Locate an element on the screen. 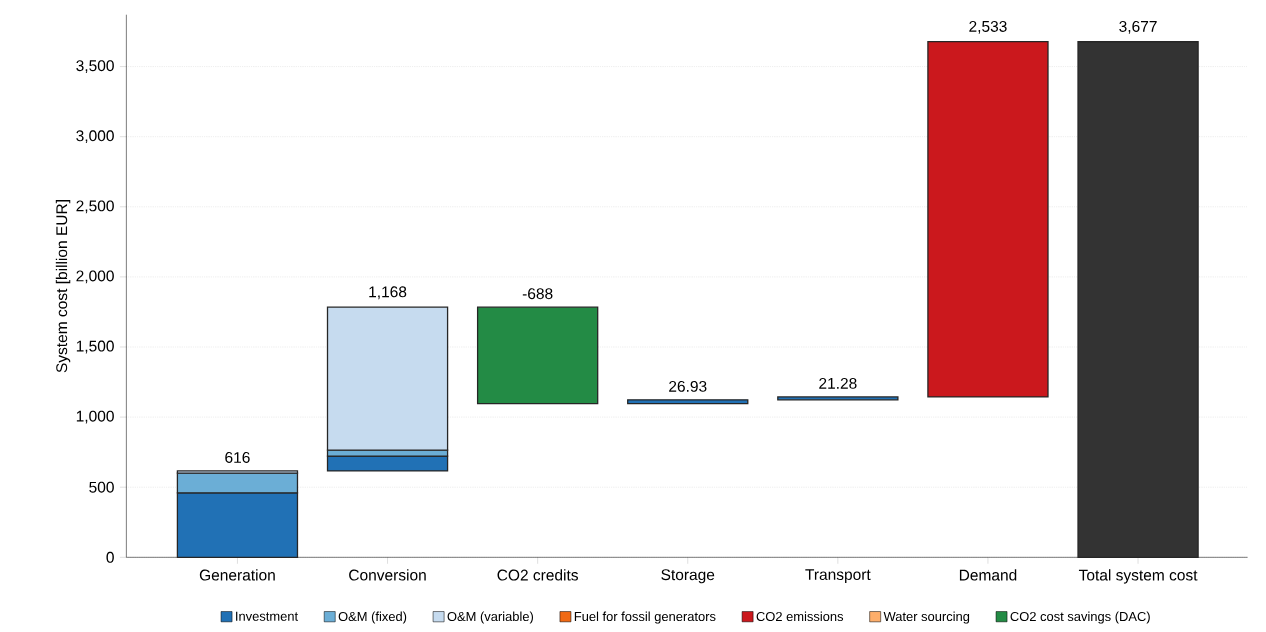 The image size is (1266, 632). total-label: 1,168 is located at coordinates (388, 293).